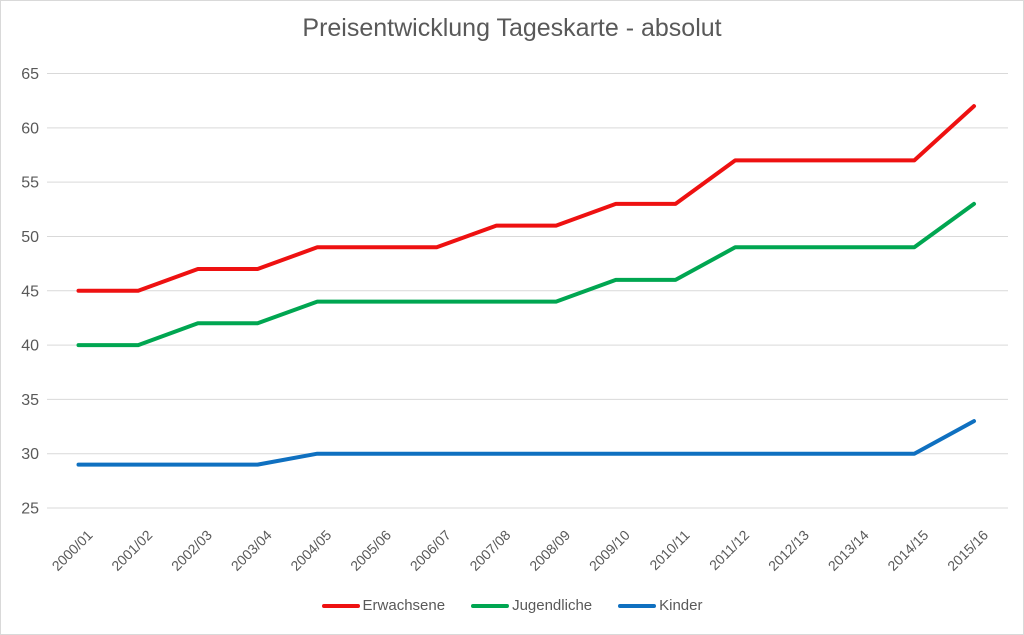  Describe the element at coordinates (30, 183) in the screenshot. I see `y-tick-label-55: 55` at that location.